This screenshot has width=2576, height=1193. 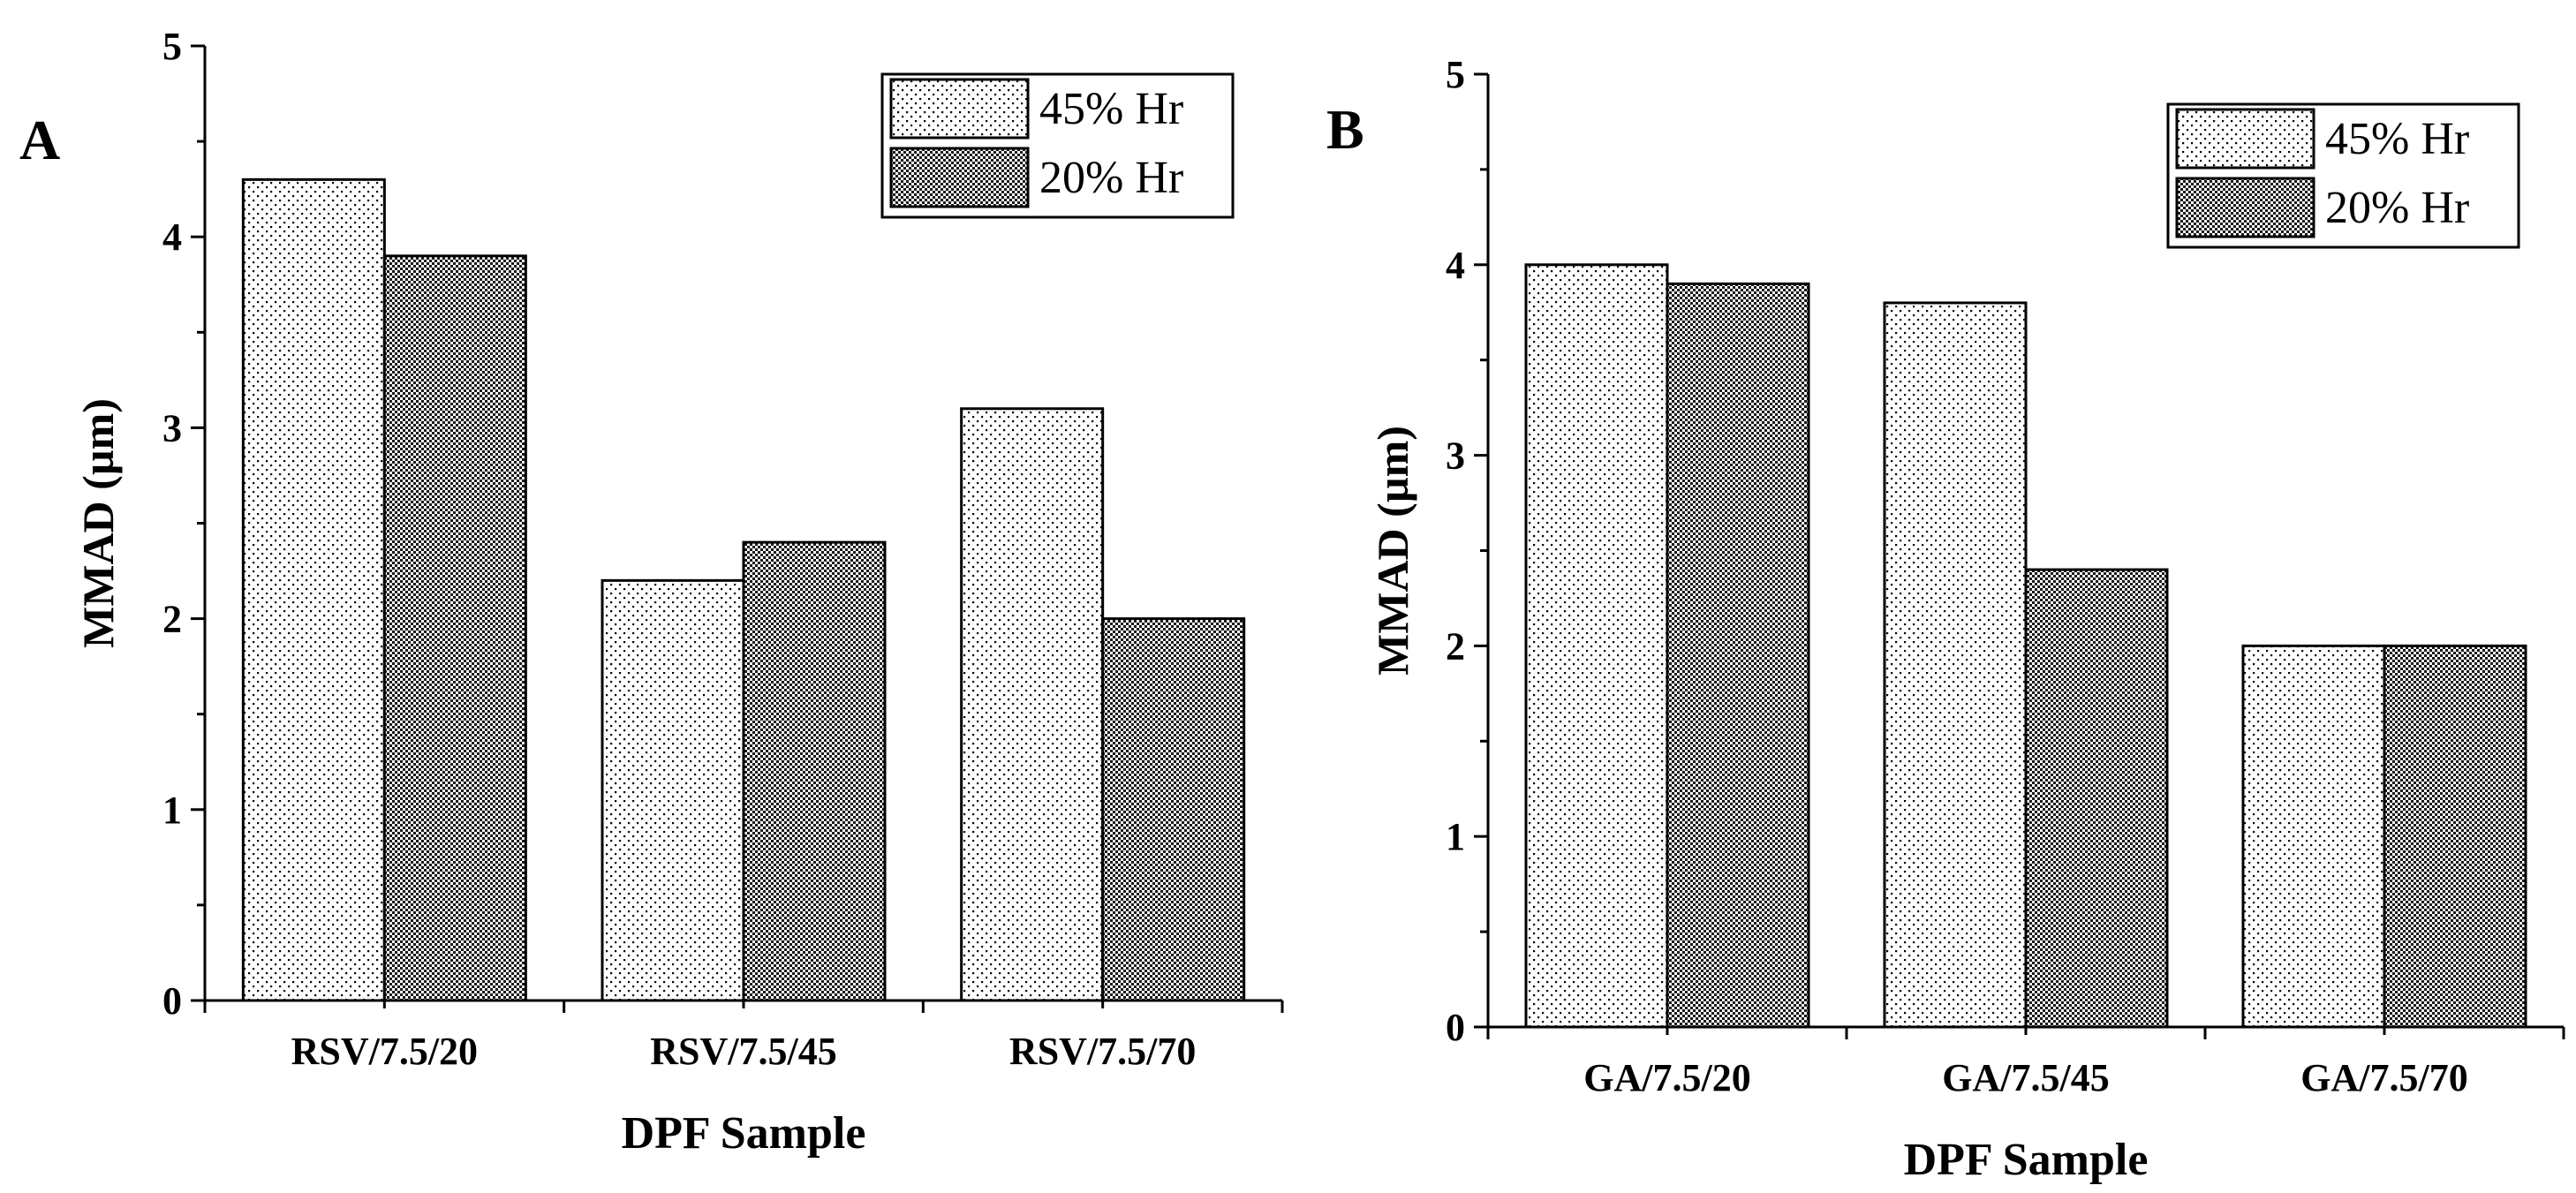 I want to click on x-category-label: RSV/7.5/70, so click(x=1102, y=1052).